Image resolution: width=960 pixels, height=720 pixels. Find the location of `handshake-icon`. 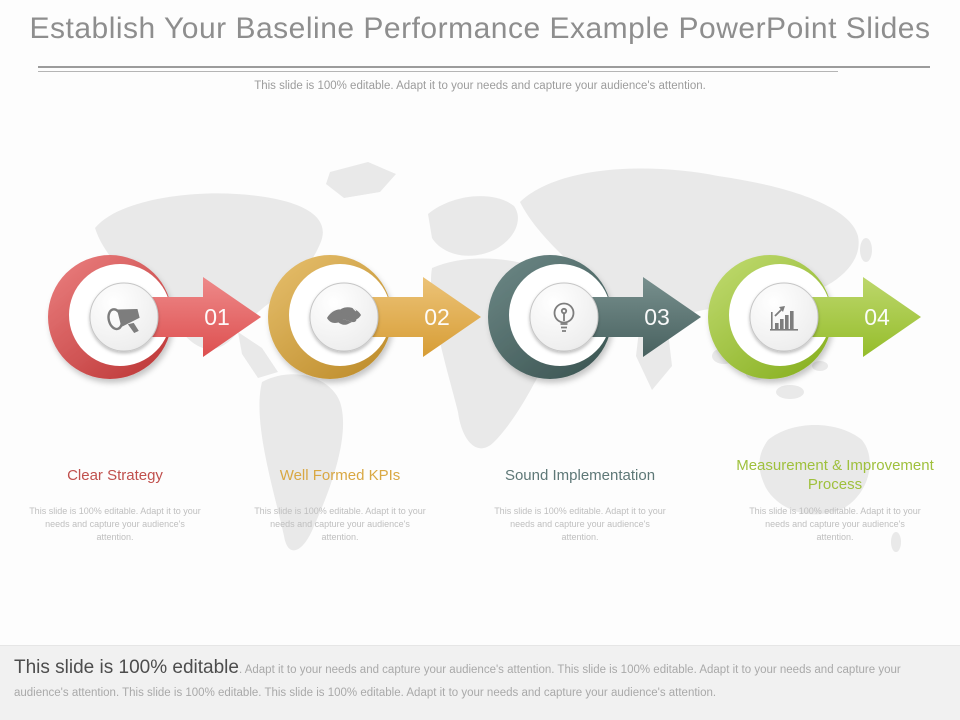

handshake-icon is located at coordinates (344, 316).